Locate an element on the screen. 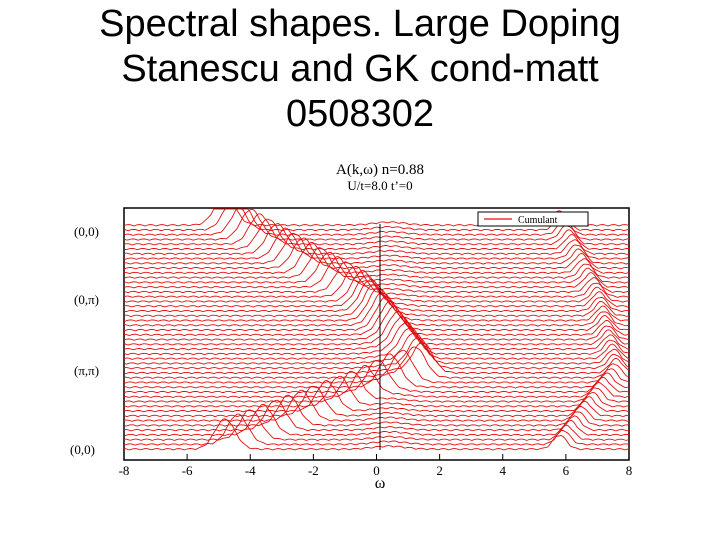  legend-label: Cumulant is located at coordinates (538, 220).